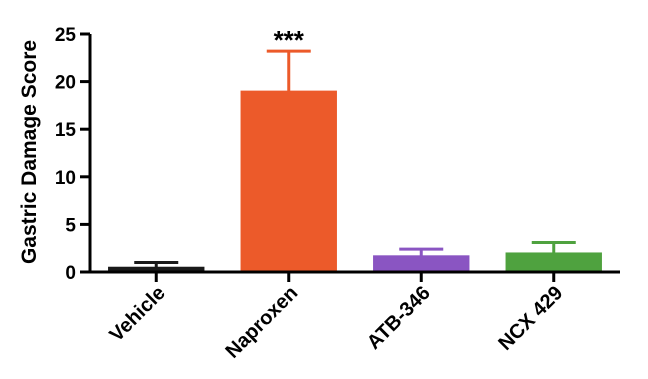  I want to click on x-tick-label: Vehicle, so click(137, 314).